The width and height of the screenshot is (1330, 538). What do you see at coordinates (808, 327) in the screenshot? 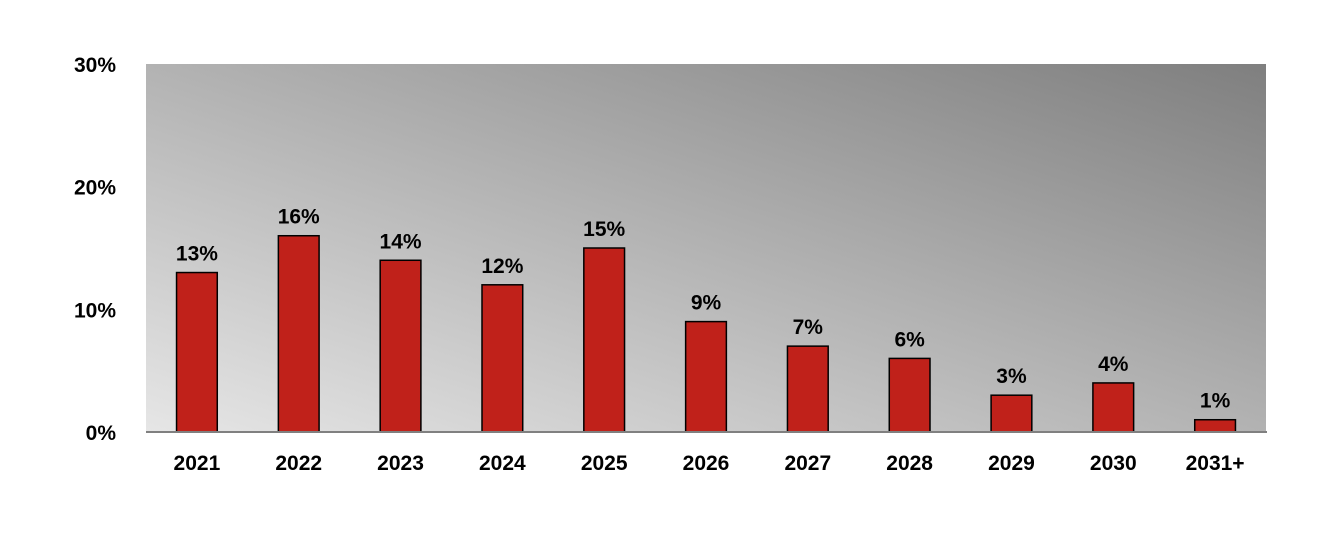
I see `data-label-2027: 7%` at bounding box center [808, 327].